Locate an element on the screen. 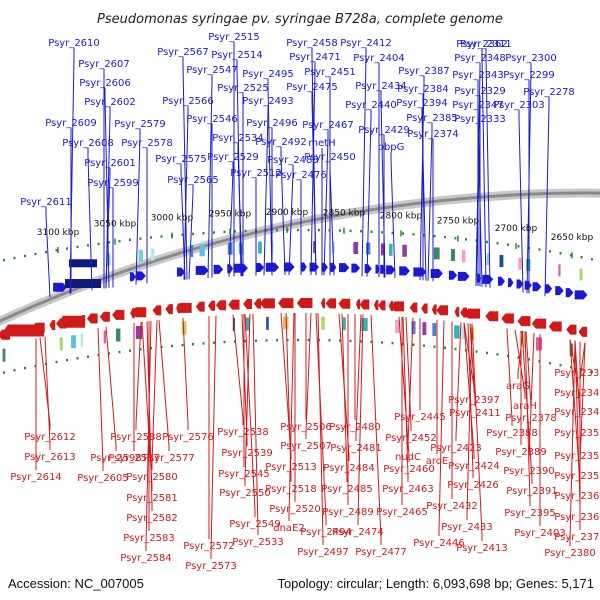 The width and height of the screenshot is (600, 600). forward-gene-label: Psyr_2546 is located at coordinates (212, 119).